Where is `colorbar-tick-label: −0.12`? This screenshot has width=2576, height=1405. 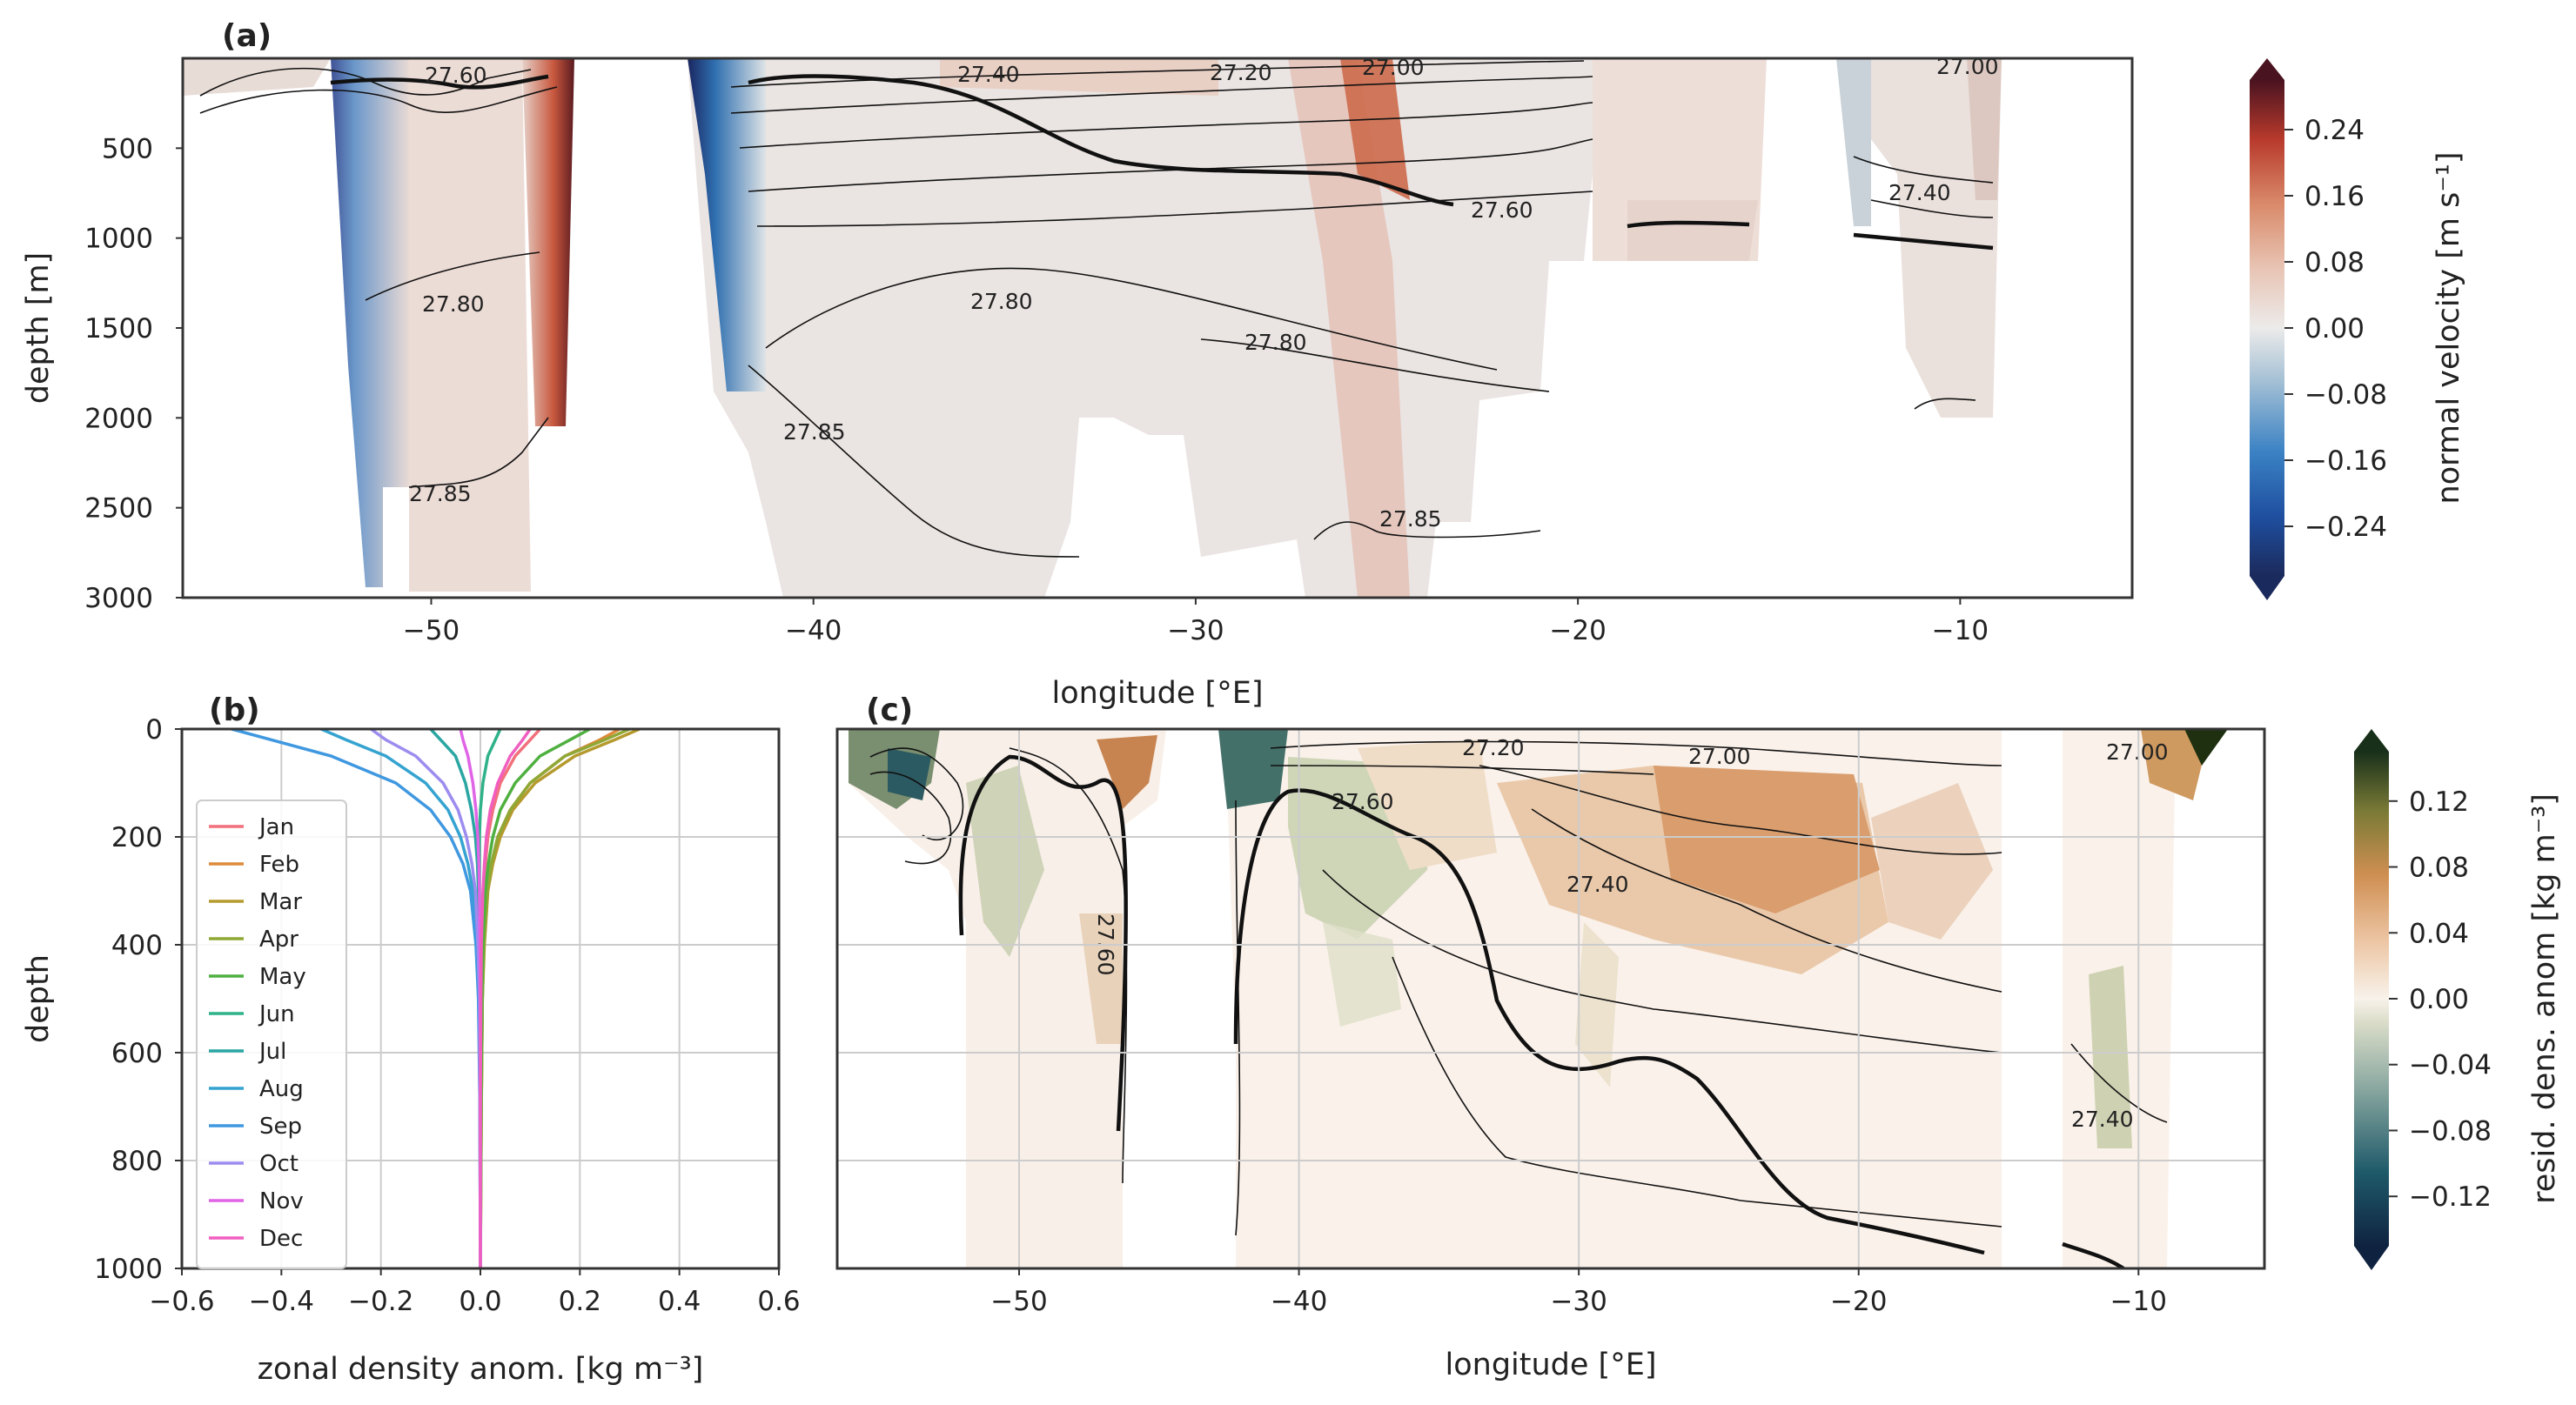
colorbar-tick-label: −0.12 is located at coordinates (2450, 1197).